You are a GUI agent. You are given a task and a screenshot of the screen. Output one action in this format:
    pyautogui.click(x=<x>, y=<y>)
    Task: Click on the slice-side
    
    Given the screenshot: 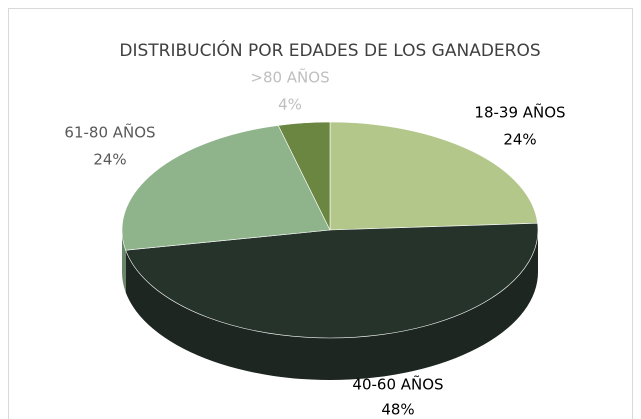 What is the action you would take?
    pyautogui.click(x=124, y=261)
    